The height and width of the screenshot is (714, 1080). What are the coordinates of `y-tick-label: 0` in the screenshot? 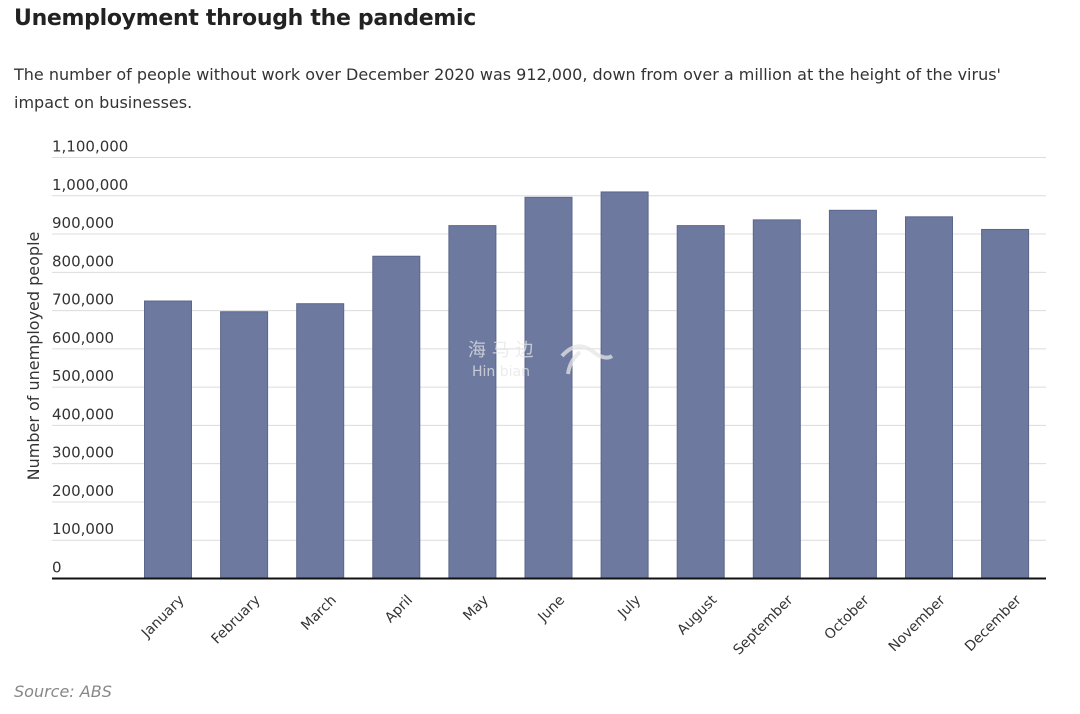 It's located at (57, 568).